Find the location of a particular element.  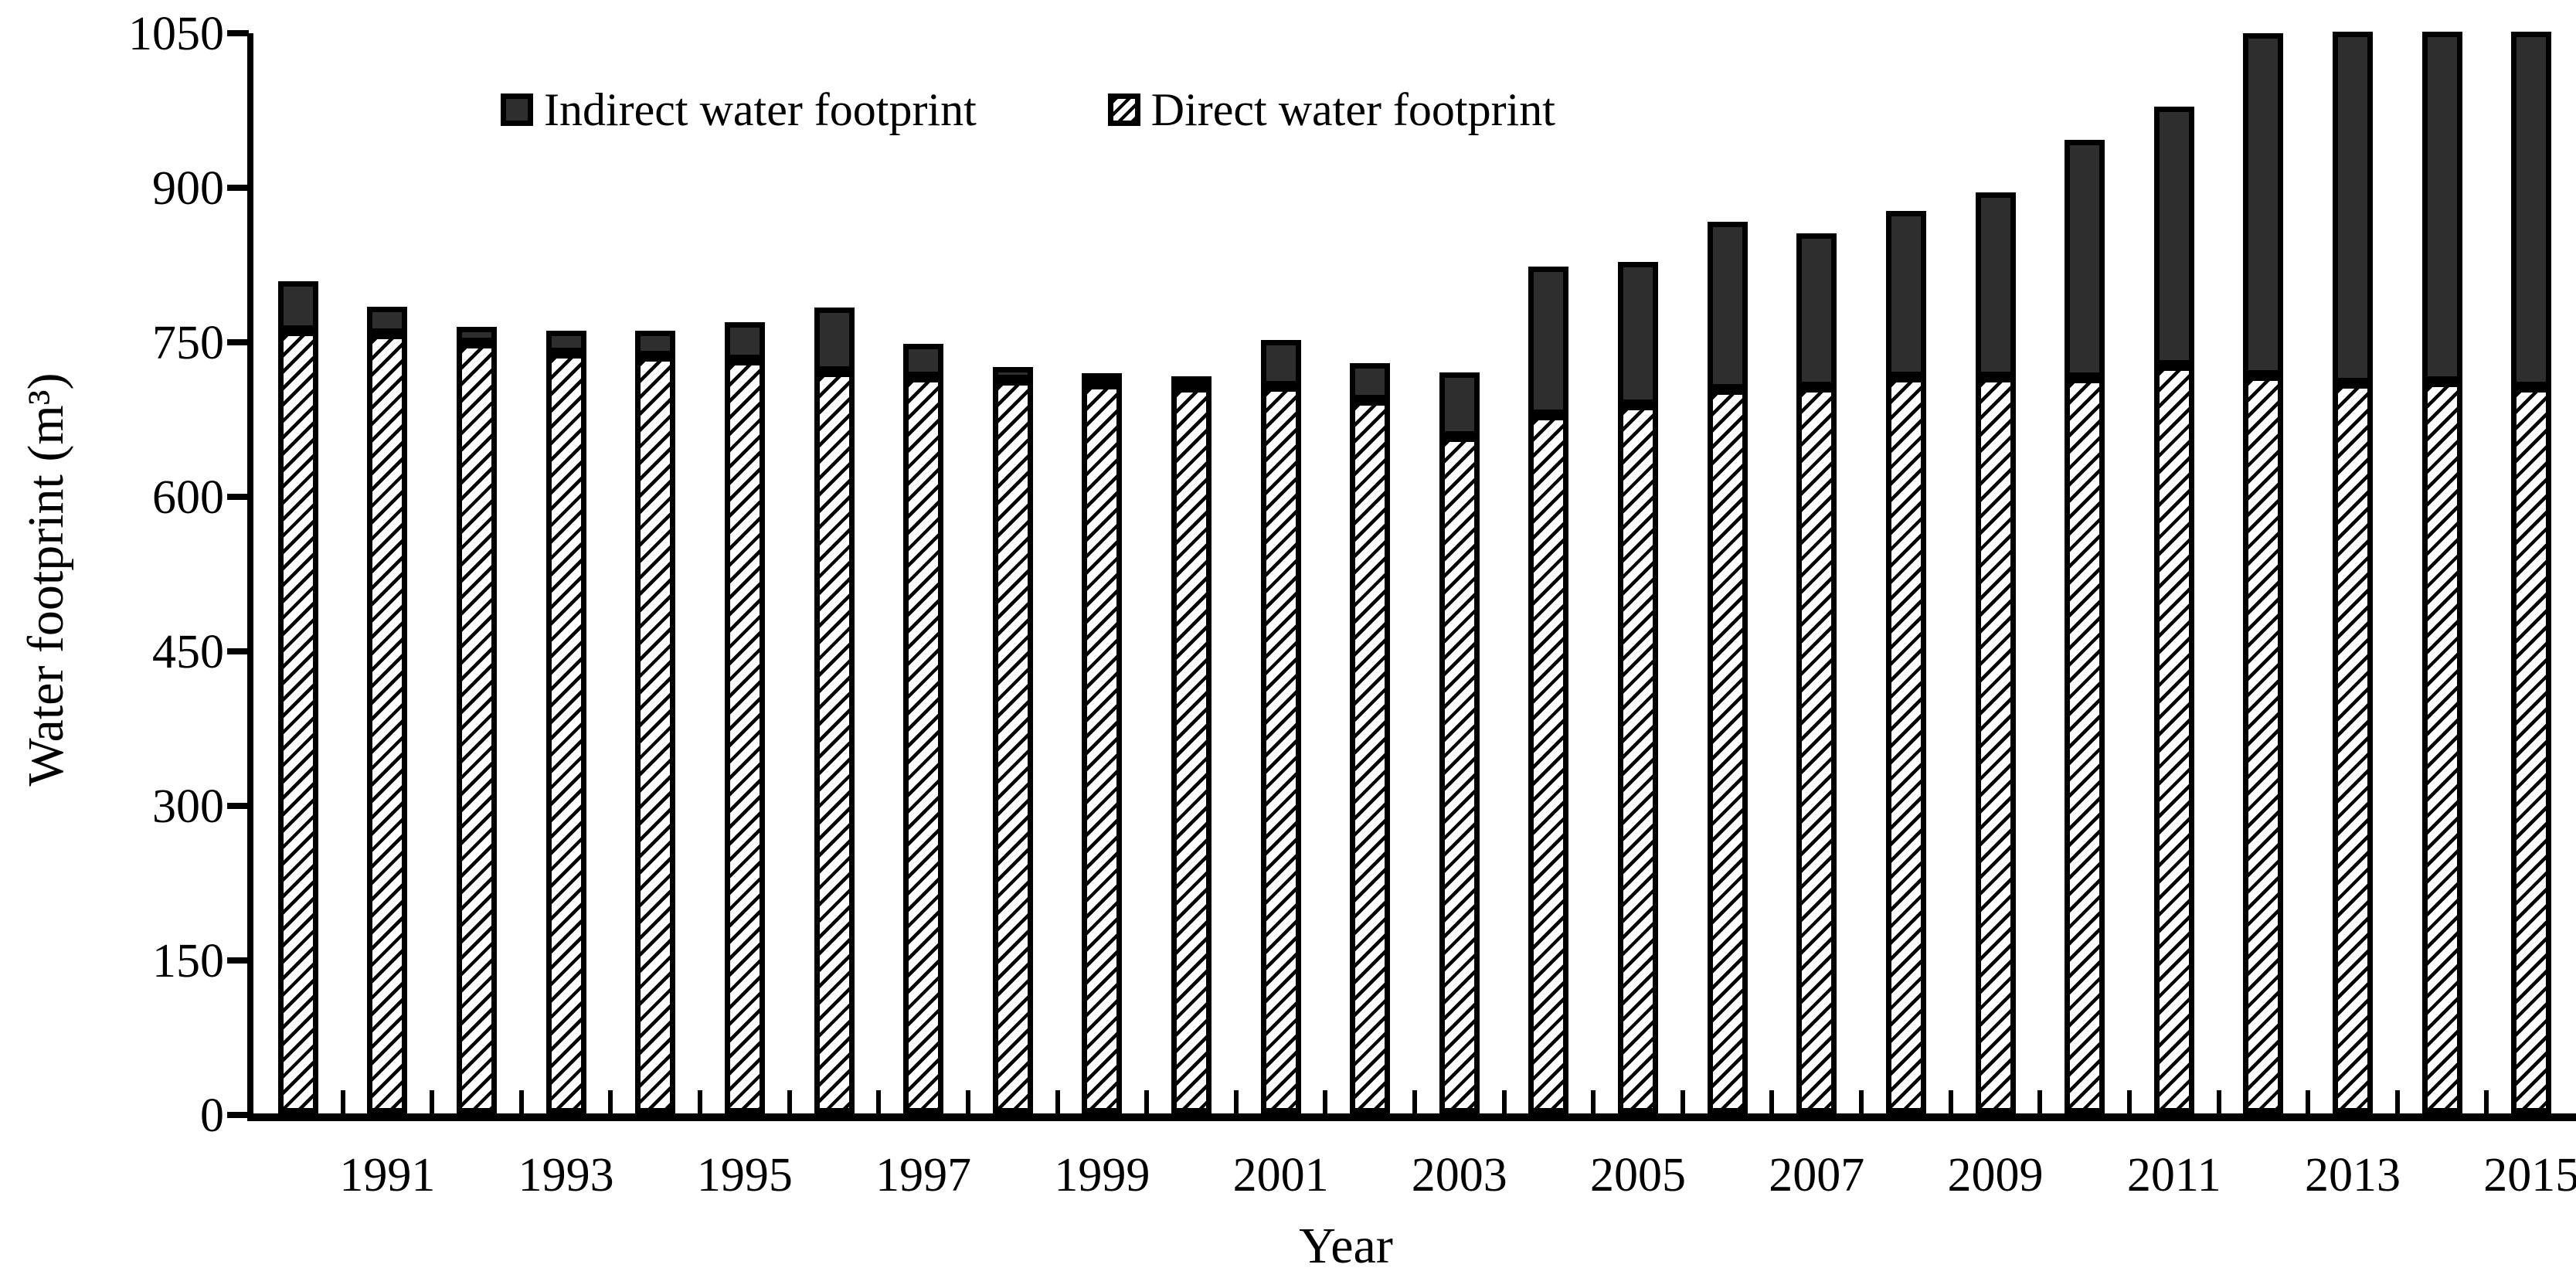

bar-2013 is located at coordinates (2352, 572).